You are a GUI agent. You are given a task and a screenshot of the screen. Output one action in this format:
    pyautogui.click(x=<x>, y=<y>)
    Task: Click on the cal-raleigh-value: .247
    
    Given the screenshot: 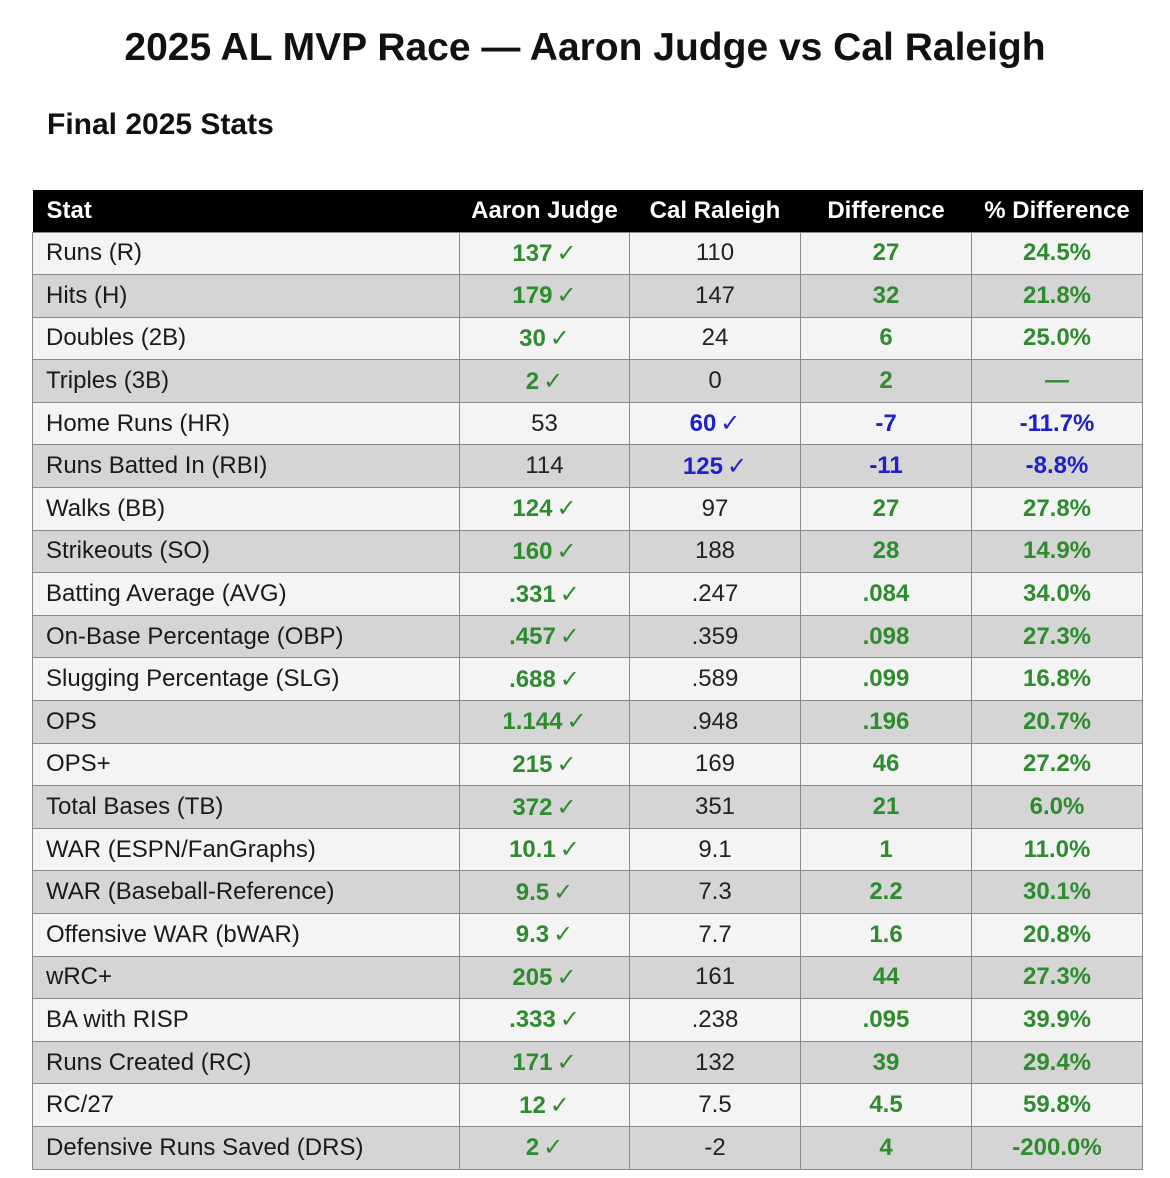 What is the action you would take?
    pyautogui.click(x=715, y=594)
    